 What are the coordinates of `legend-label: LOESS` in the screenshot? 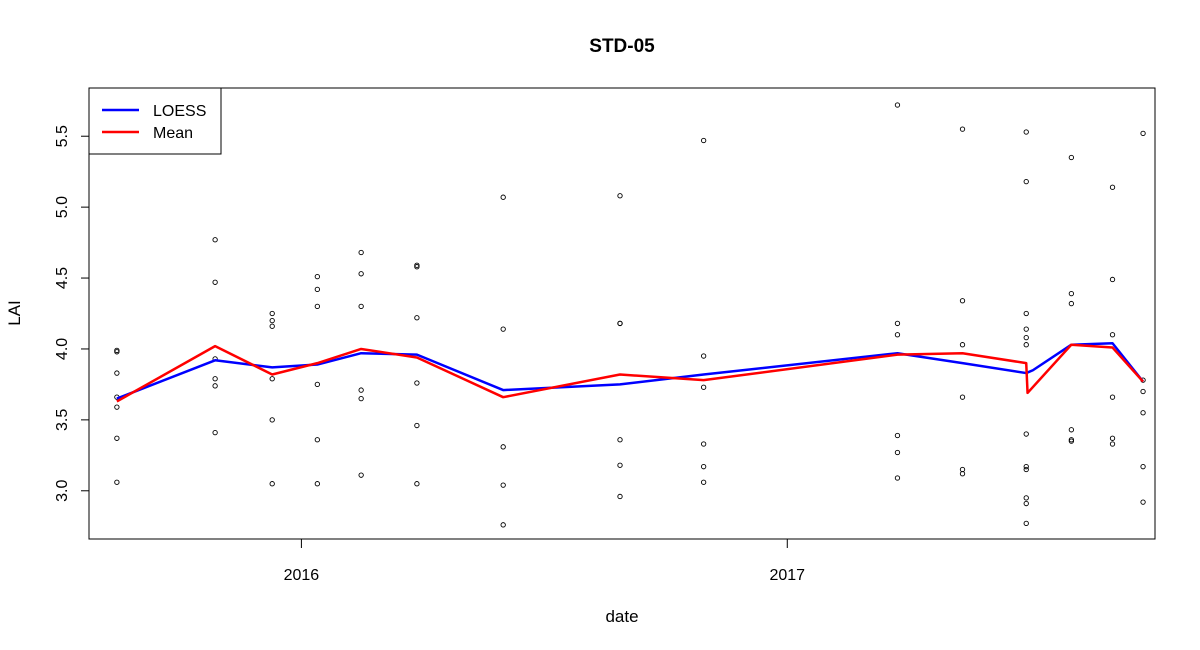 It's located at (179, 111).